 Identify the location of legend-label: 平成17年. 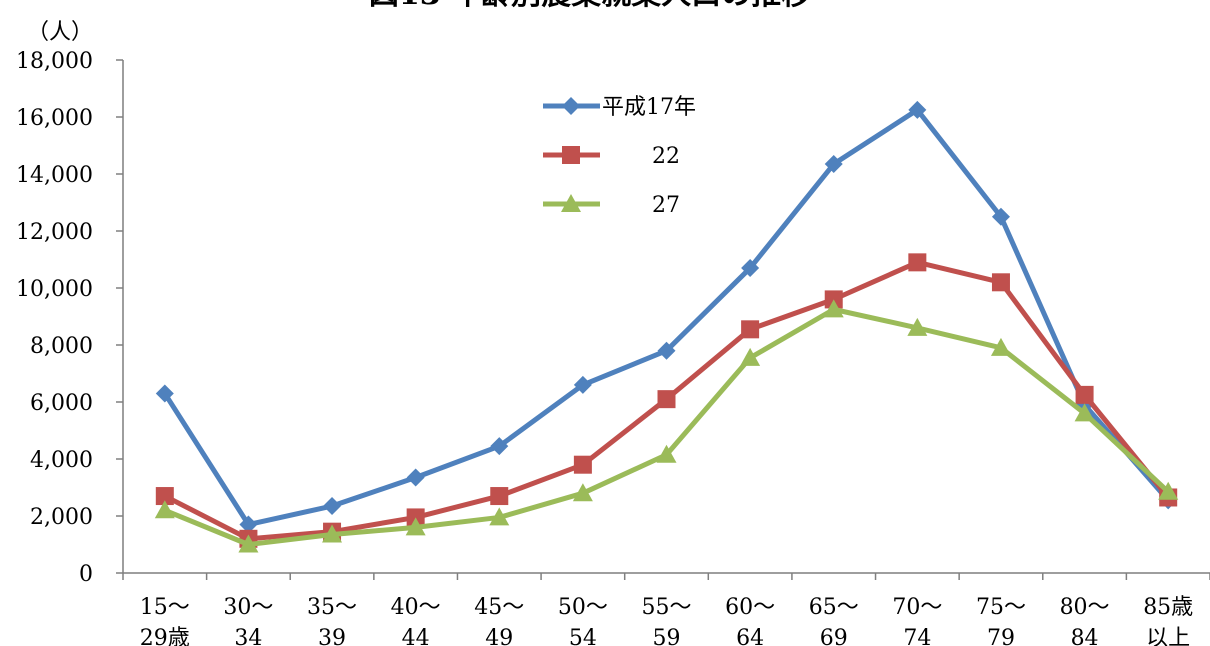
(649, 107).